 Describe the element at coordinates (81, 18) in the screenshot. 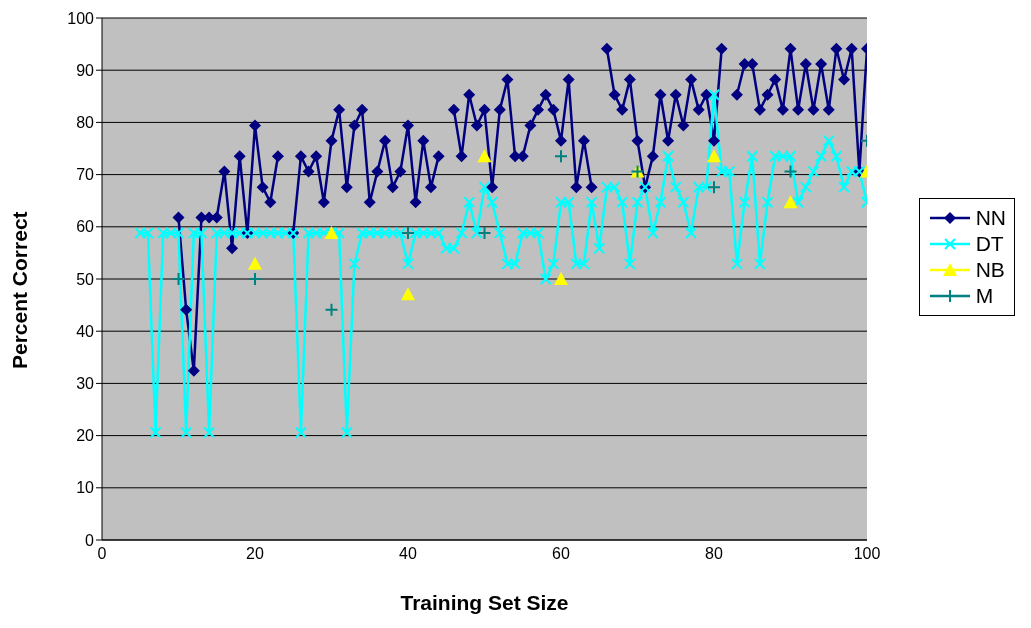

I see `y-tick-label: 100` at that location.